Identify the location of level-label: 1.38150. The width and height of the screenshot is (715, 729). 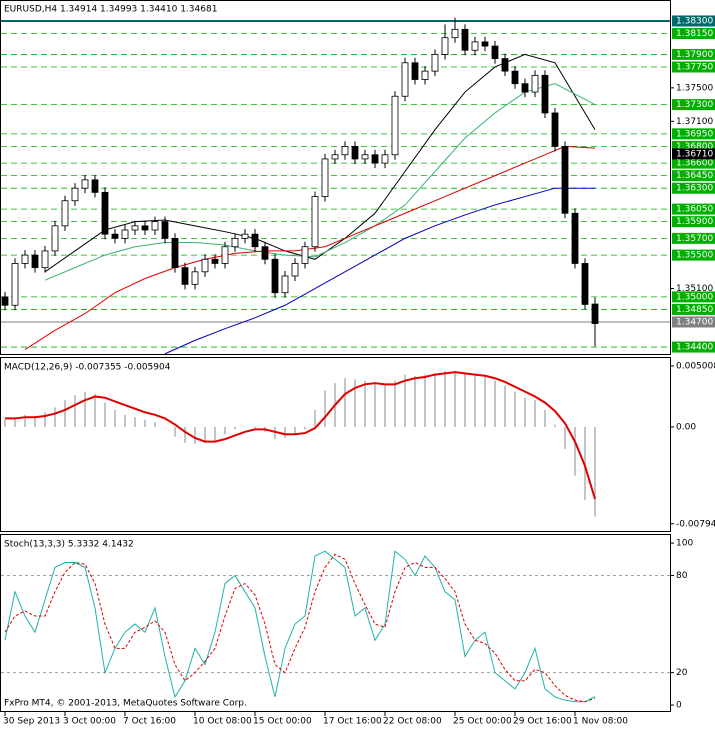
(694, 34).